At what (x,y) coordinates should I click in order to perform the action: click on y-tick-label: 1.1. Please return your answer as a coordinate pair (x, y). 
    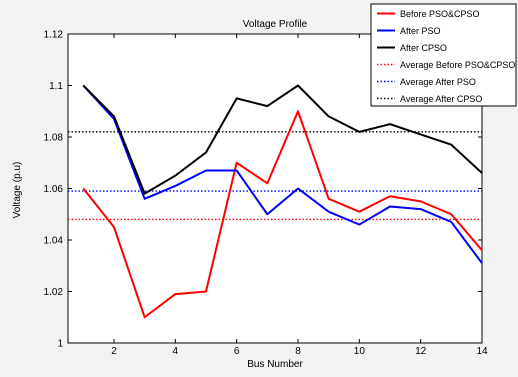
    Looking at the image, I should click on (56, 86).